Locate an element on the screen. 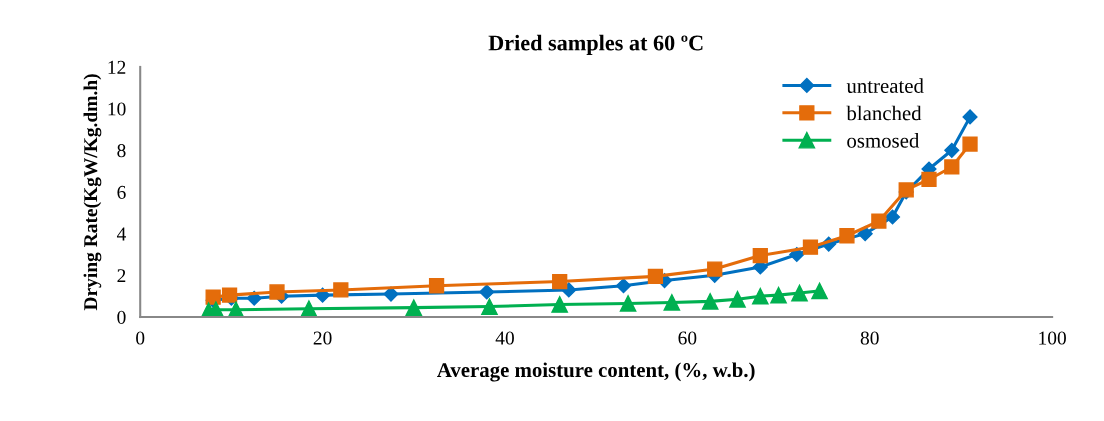 Image resolution: width=1104 pixels, height=421 pixels. x-tick-label: 0 is located at coordinates (140, 338).